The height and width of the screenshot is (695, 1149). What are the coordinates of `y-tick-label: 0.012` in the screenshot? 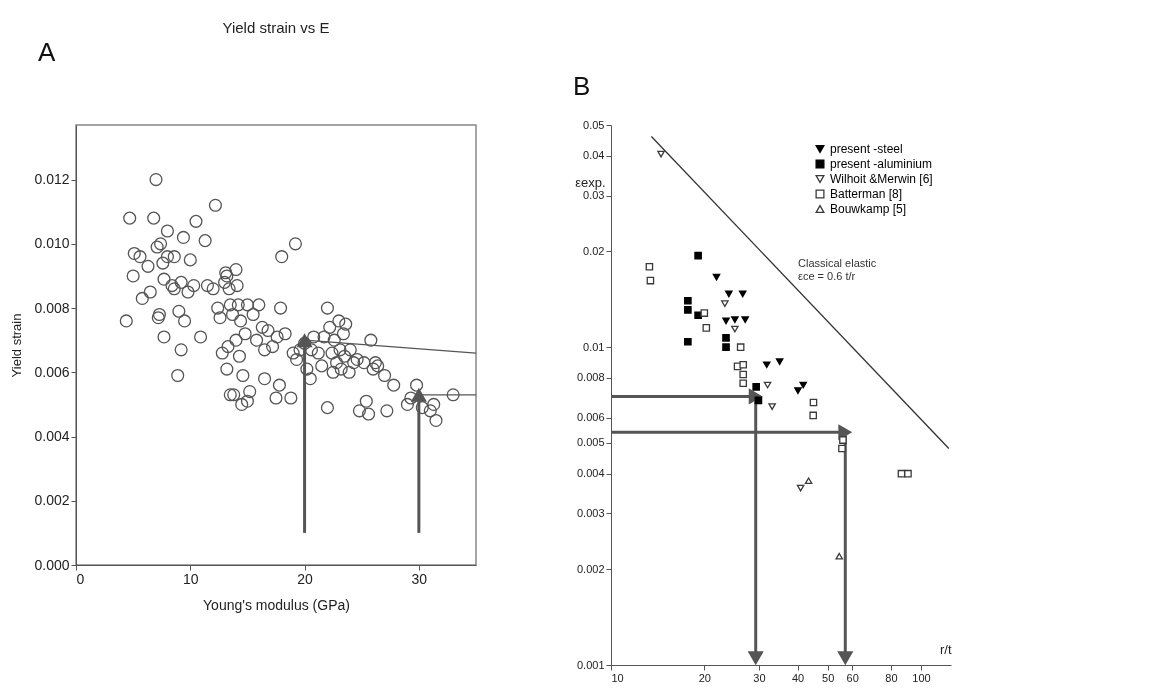 It's located at (52, 179).